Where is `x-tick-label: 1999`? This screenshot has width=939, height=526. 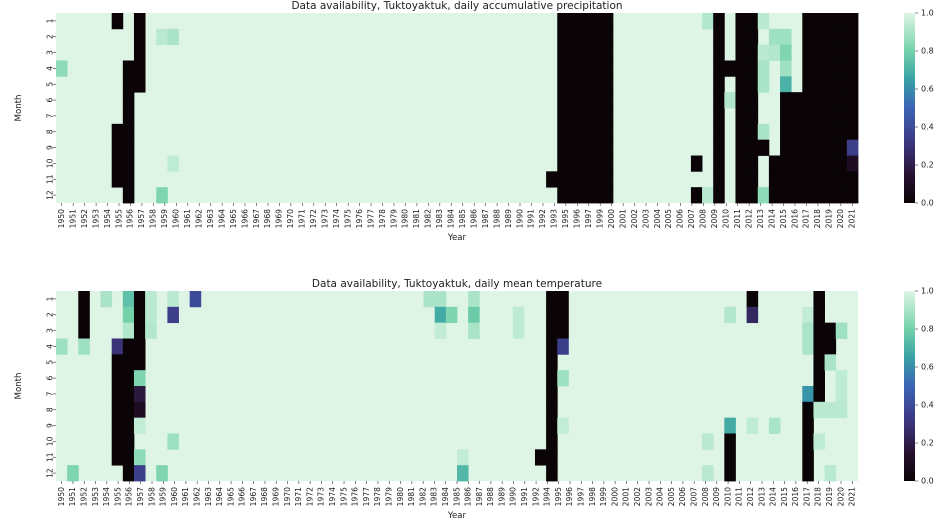
x-tick-label: 1999 is located at coordinates (599, 218).